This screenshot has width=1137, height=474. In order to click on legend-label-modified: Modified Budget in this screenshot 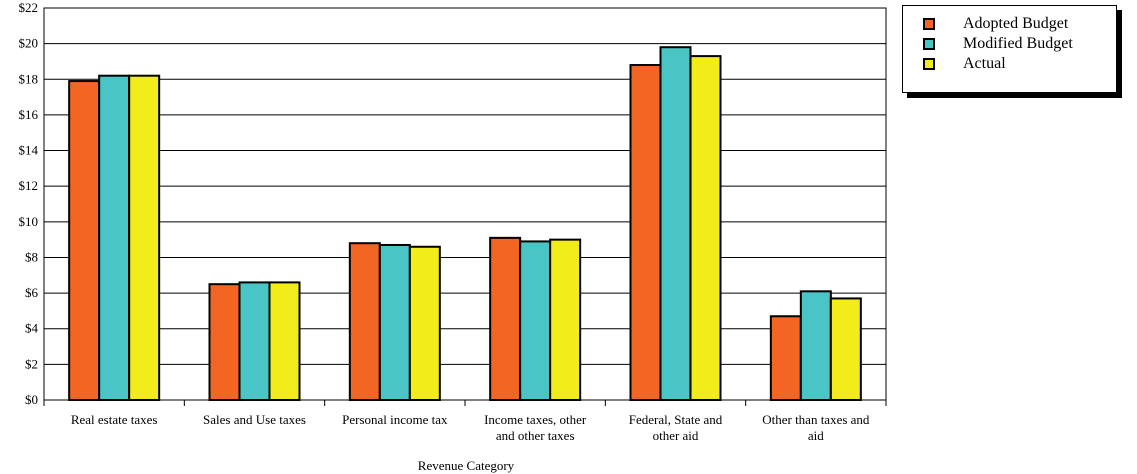, I will do `click(1018, 43)`.